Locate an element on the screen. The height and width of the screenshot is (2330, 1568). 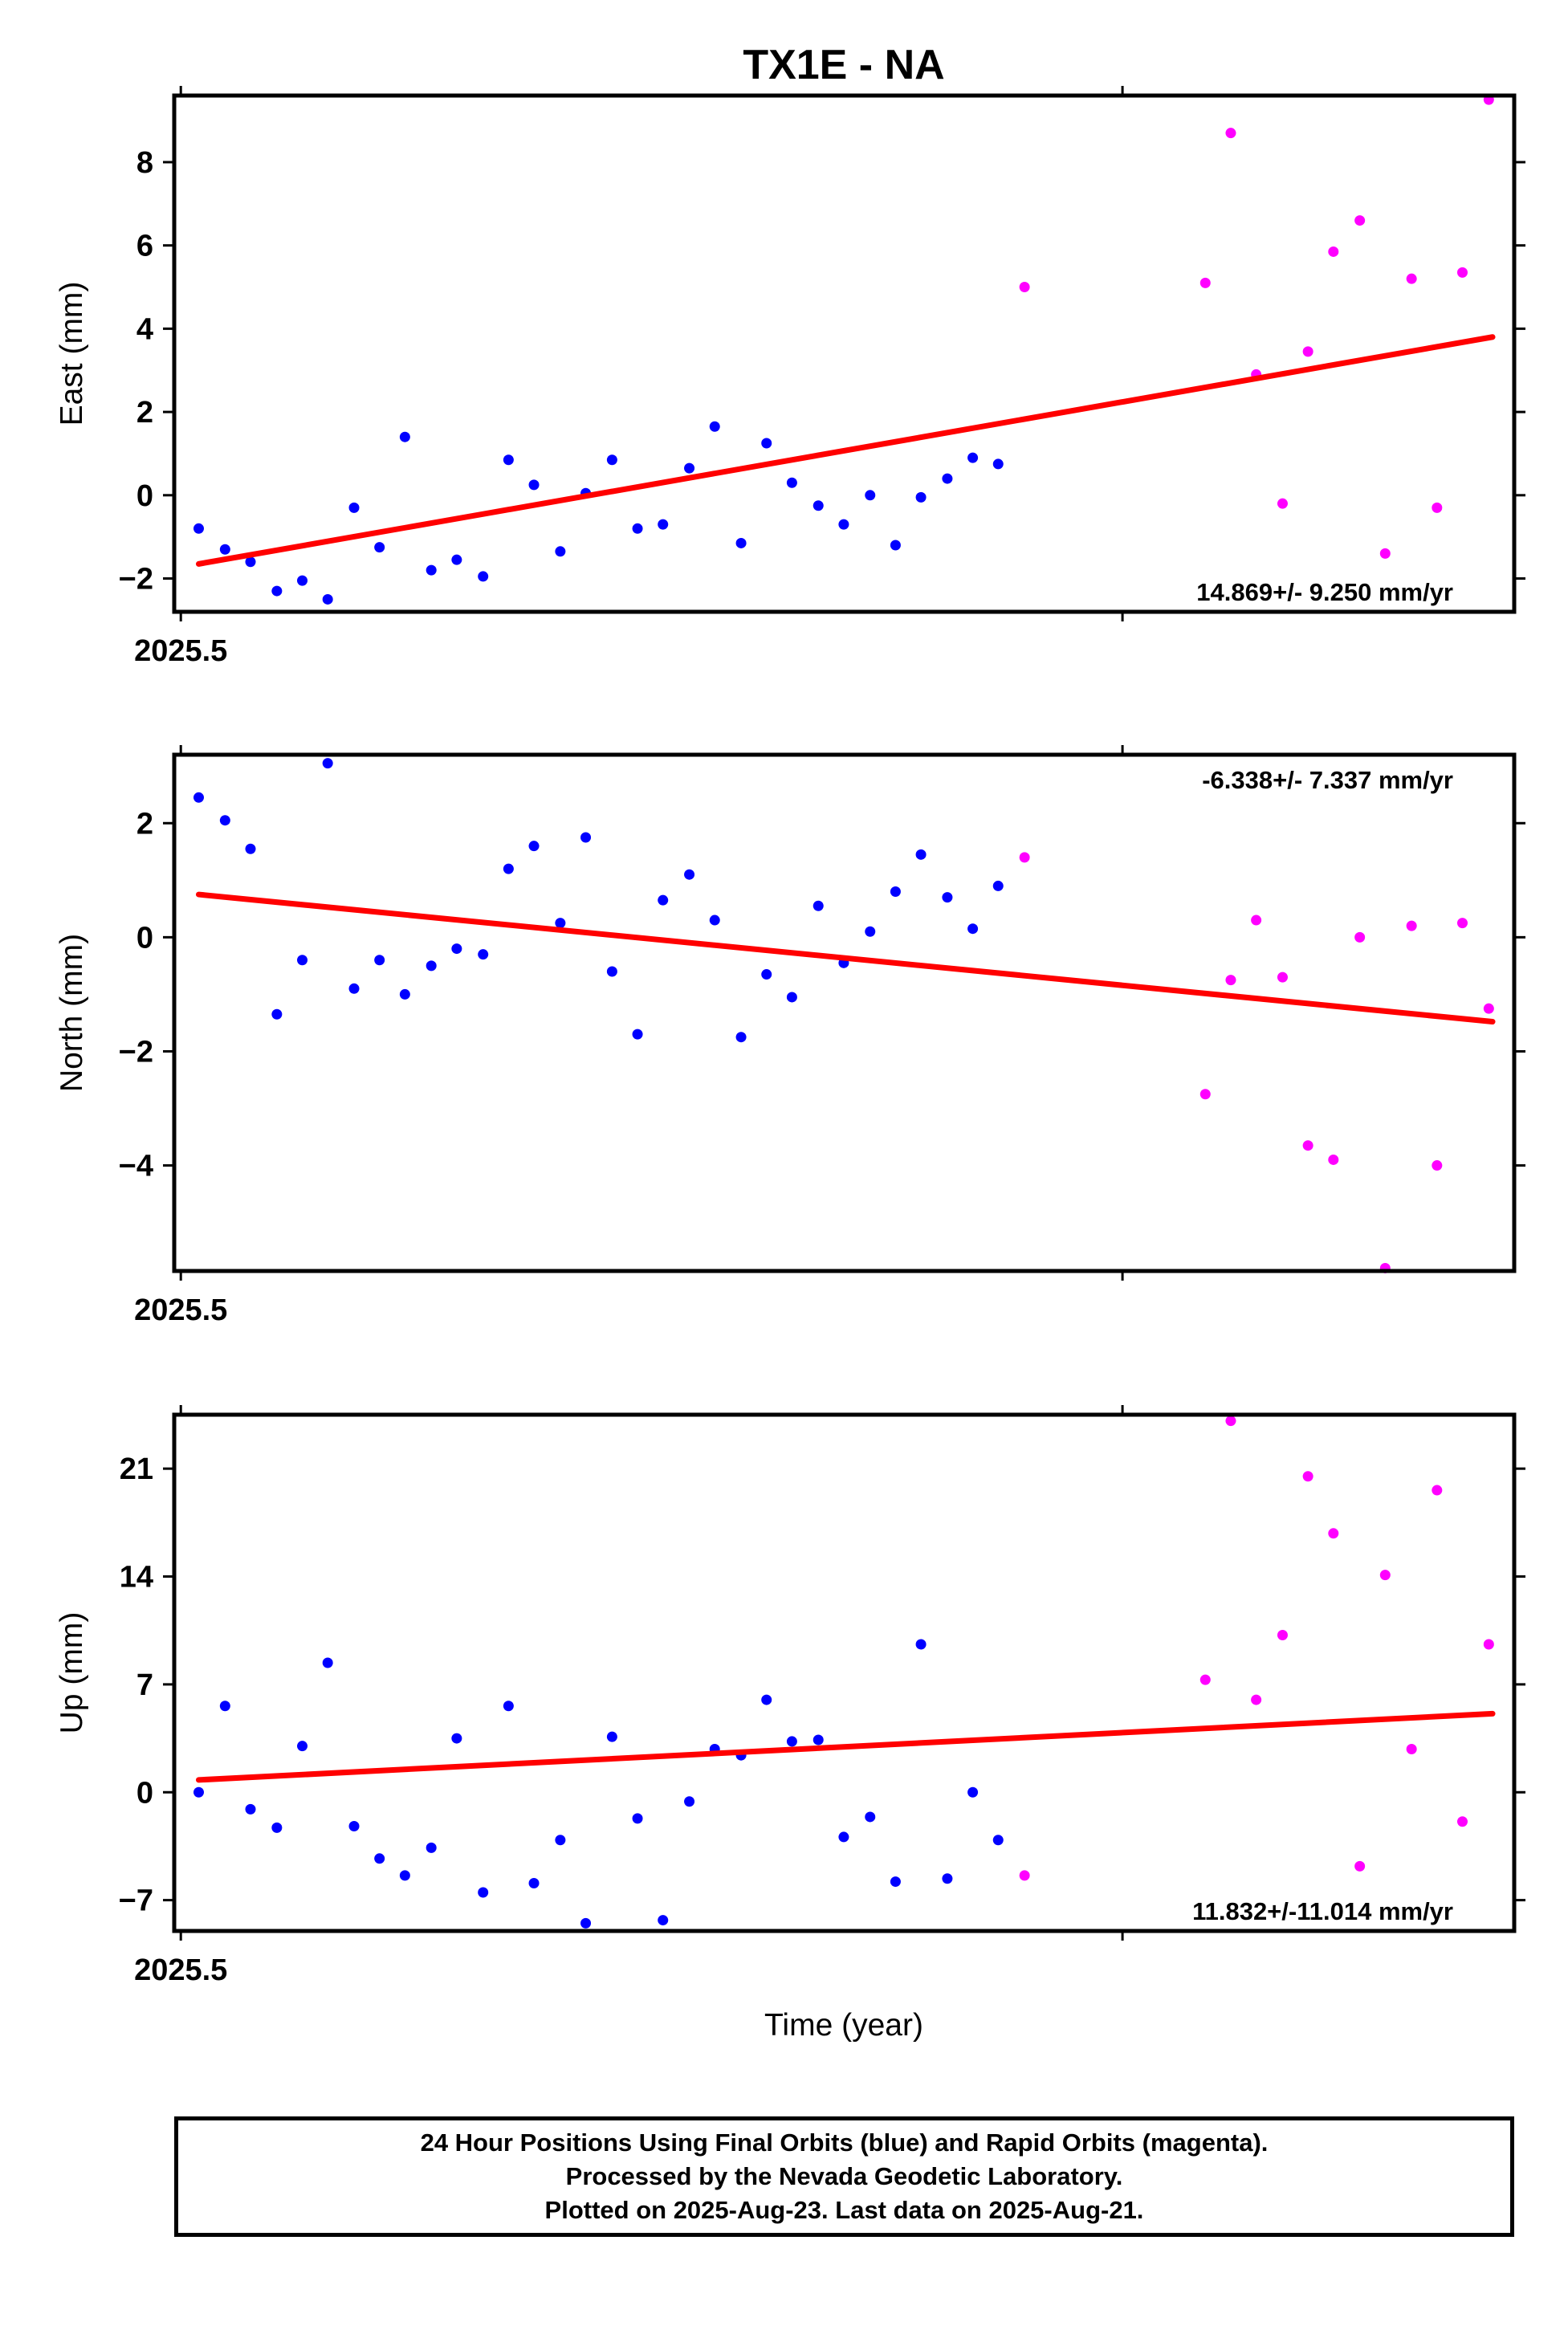
rate-annotation: 11.832+/-11.014 mm/yr is located at coordinates (1322, 1911).